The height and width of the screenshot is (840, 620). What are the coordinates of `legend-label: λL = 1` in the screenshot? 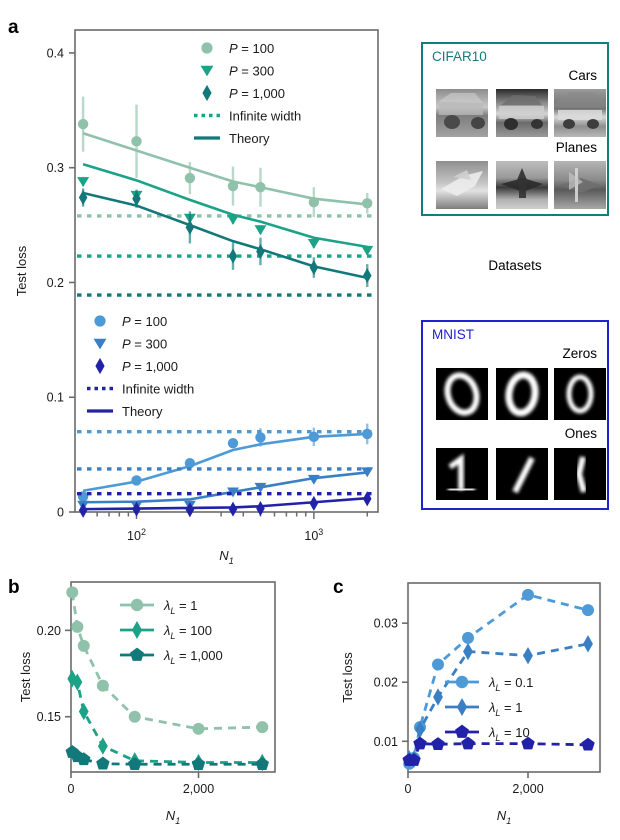 It's located at (505, 709).